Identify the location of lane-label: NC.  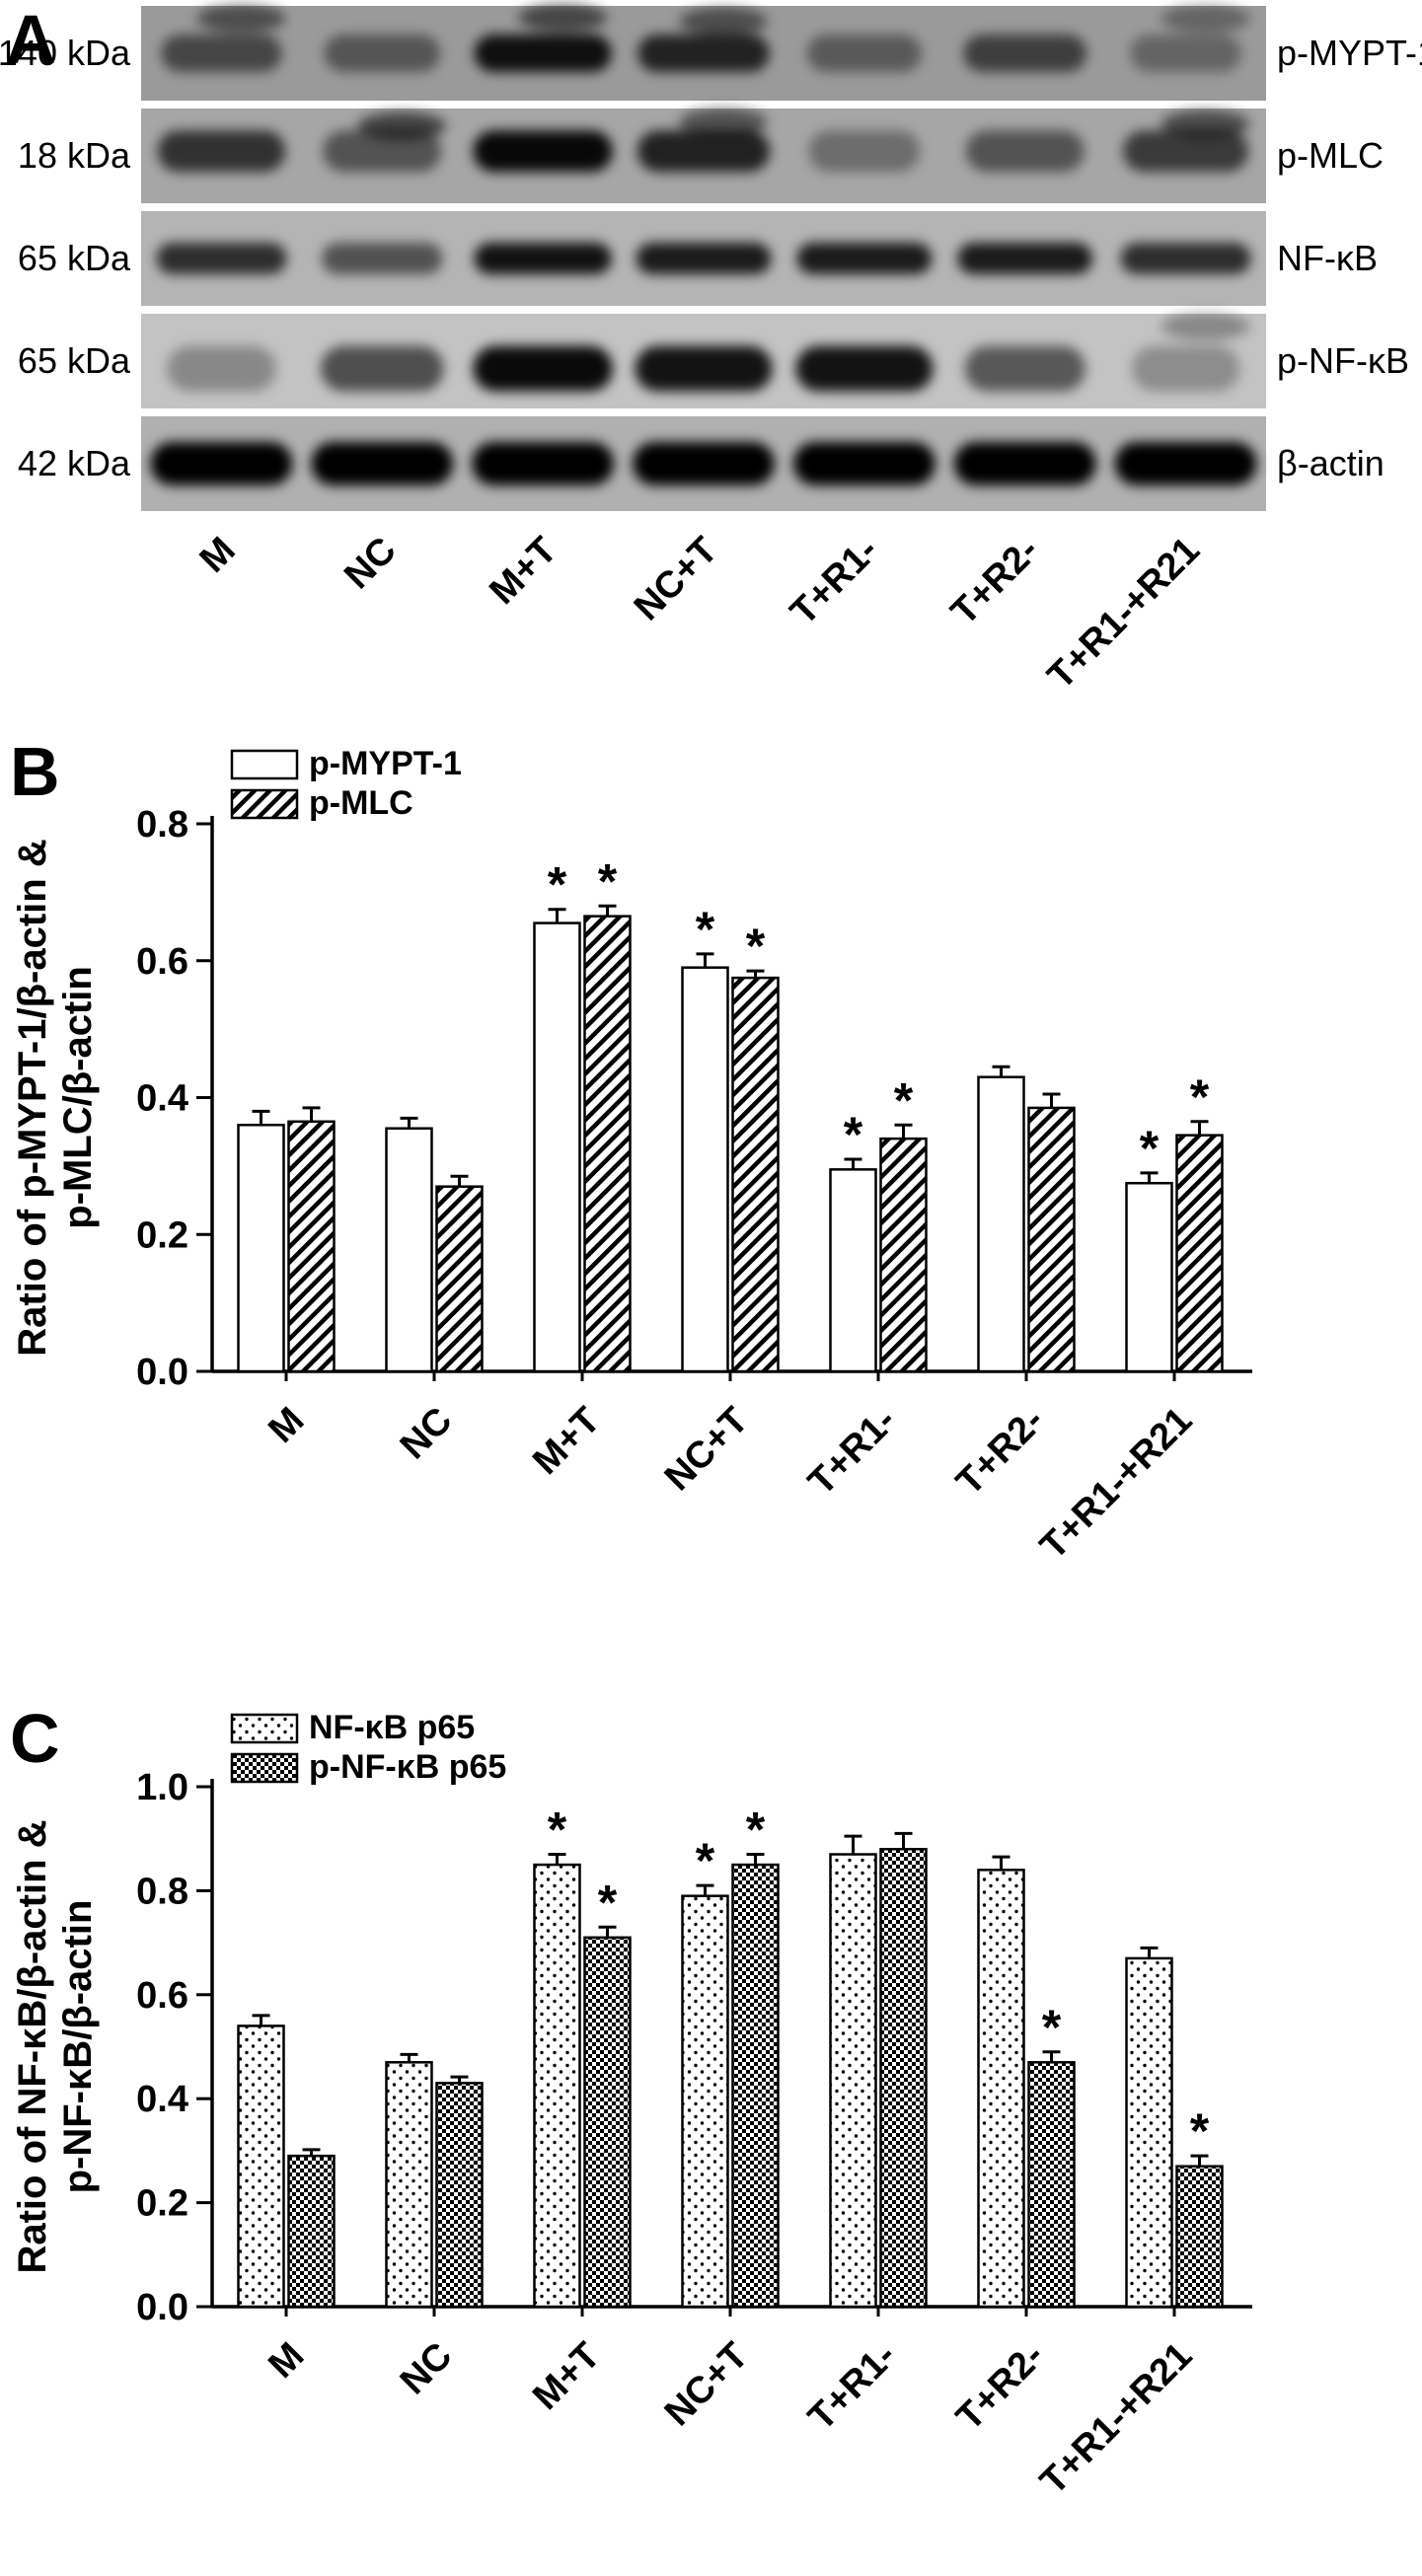
(371, 564).